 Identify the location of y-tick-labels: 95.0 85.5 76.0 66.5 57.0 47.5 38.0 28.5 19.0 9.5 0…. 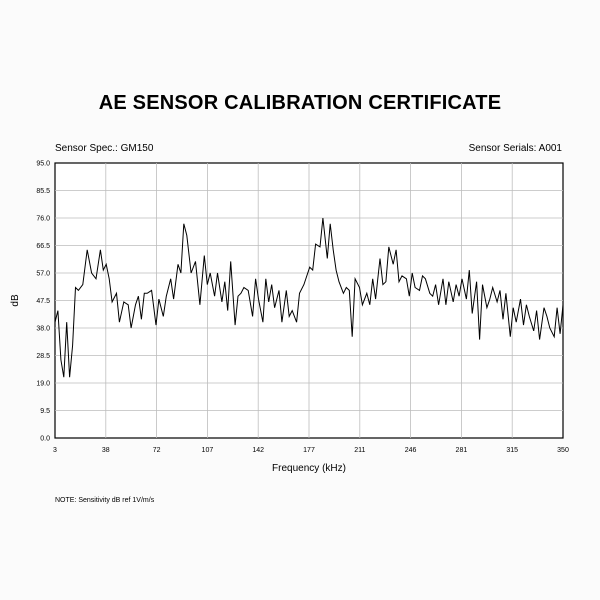
(43, 302).